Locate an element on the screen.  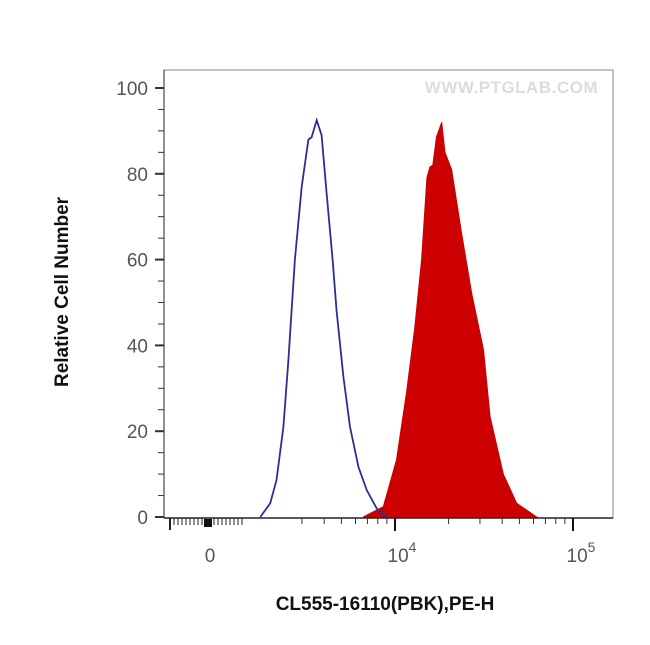
y-tick-label: 40 is located at coordinates (137, 346).